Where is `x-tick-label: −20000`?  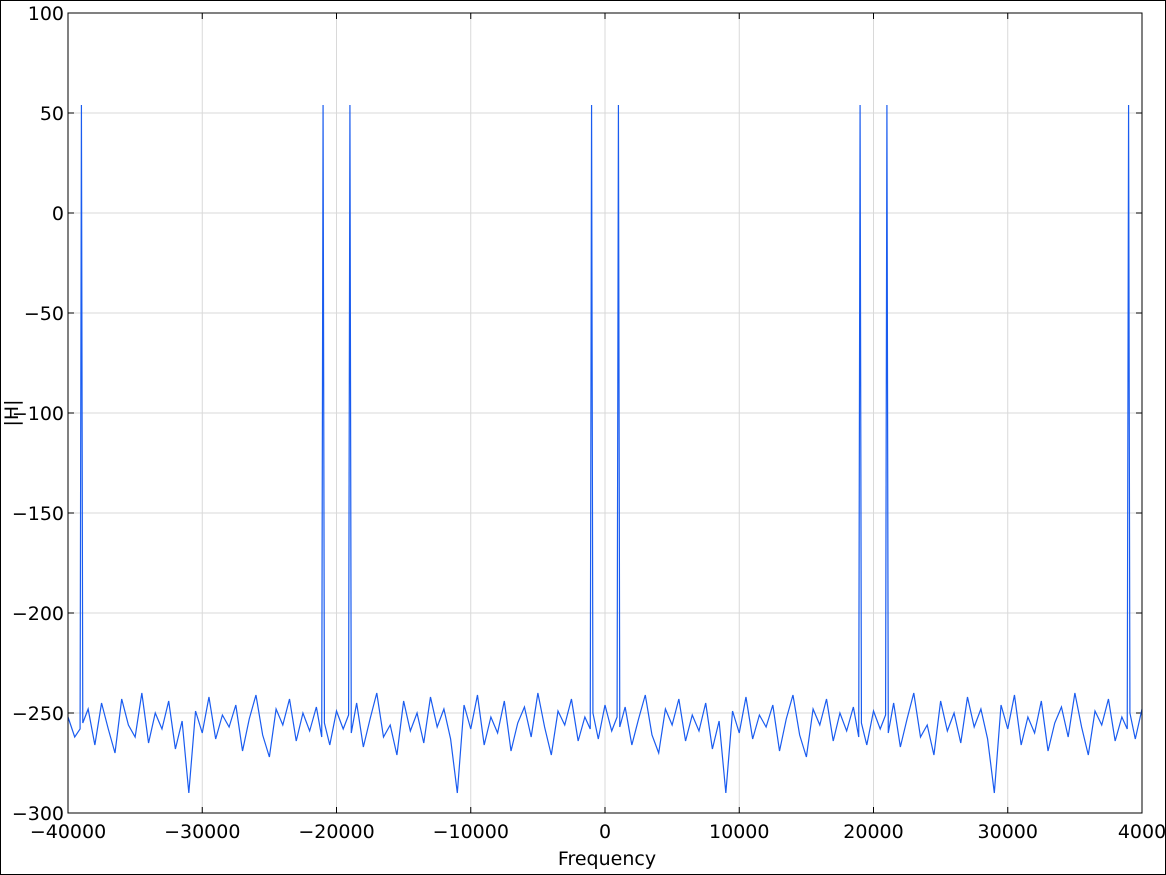 x-tick-label: −20000 is located at coordinates (336, 832).